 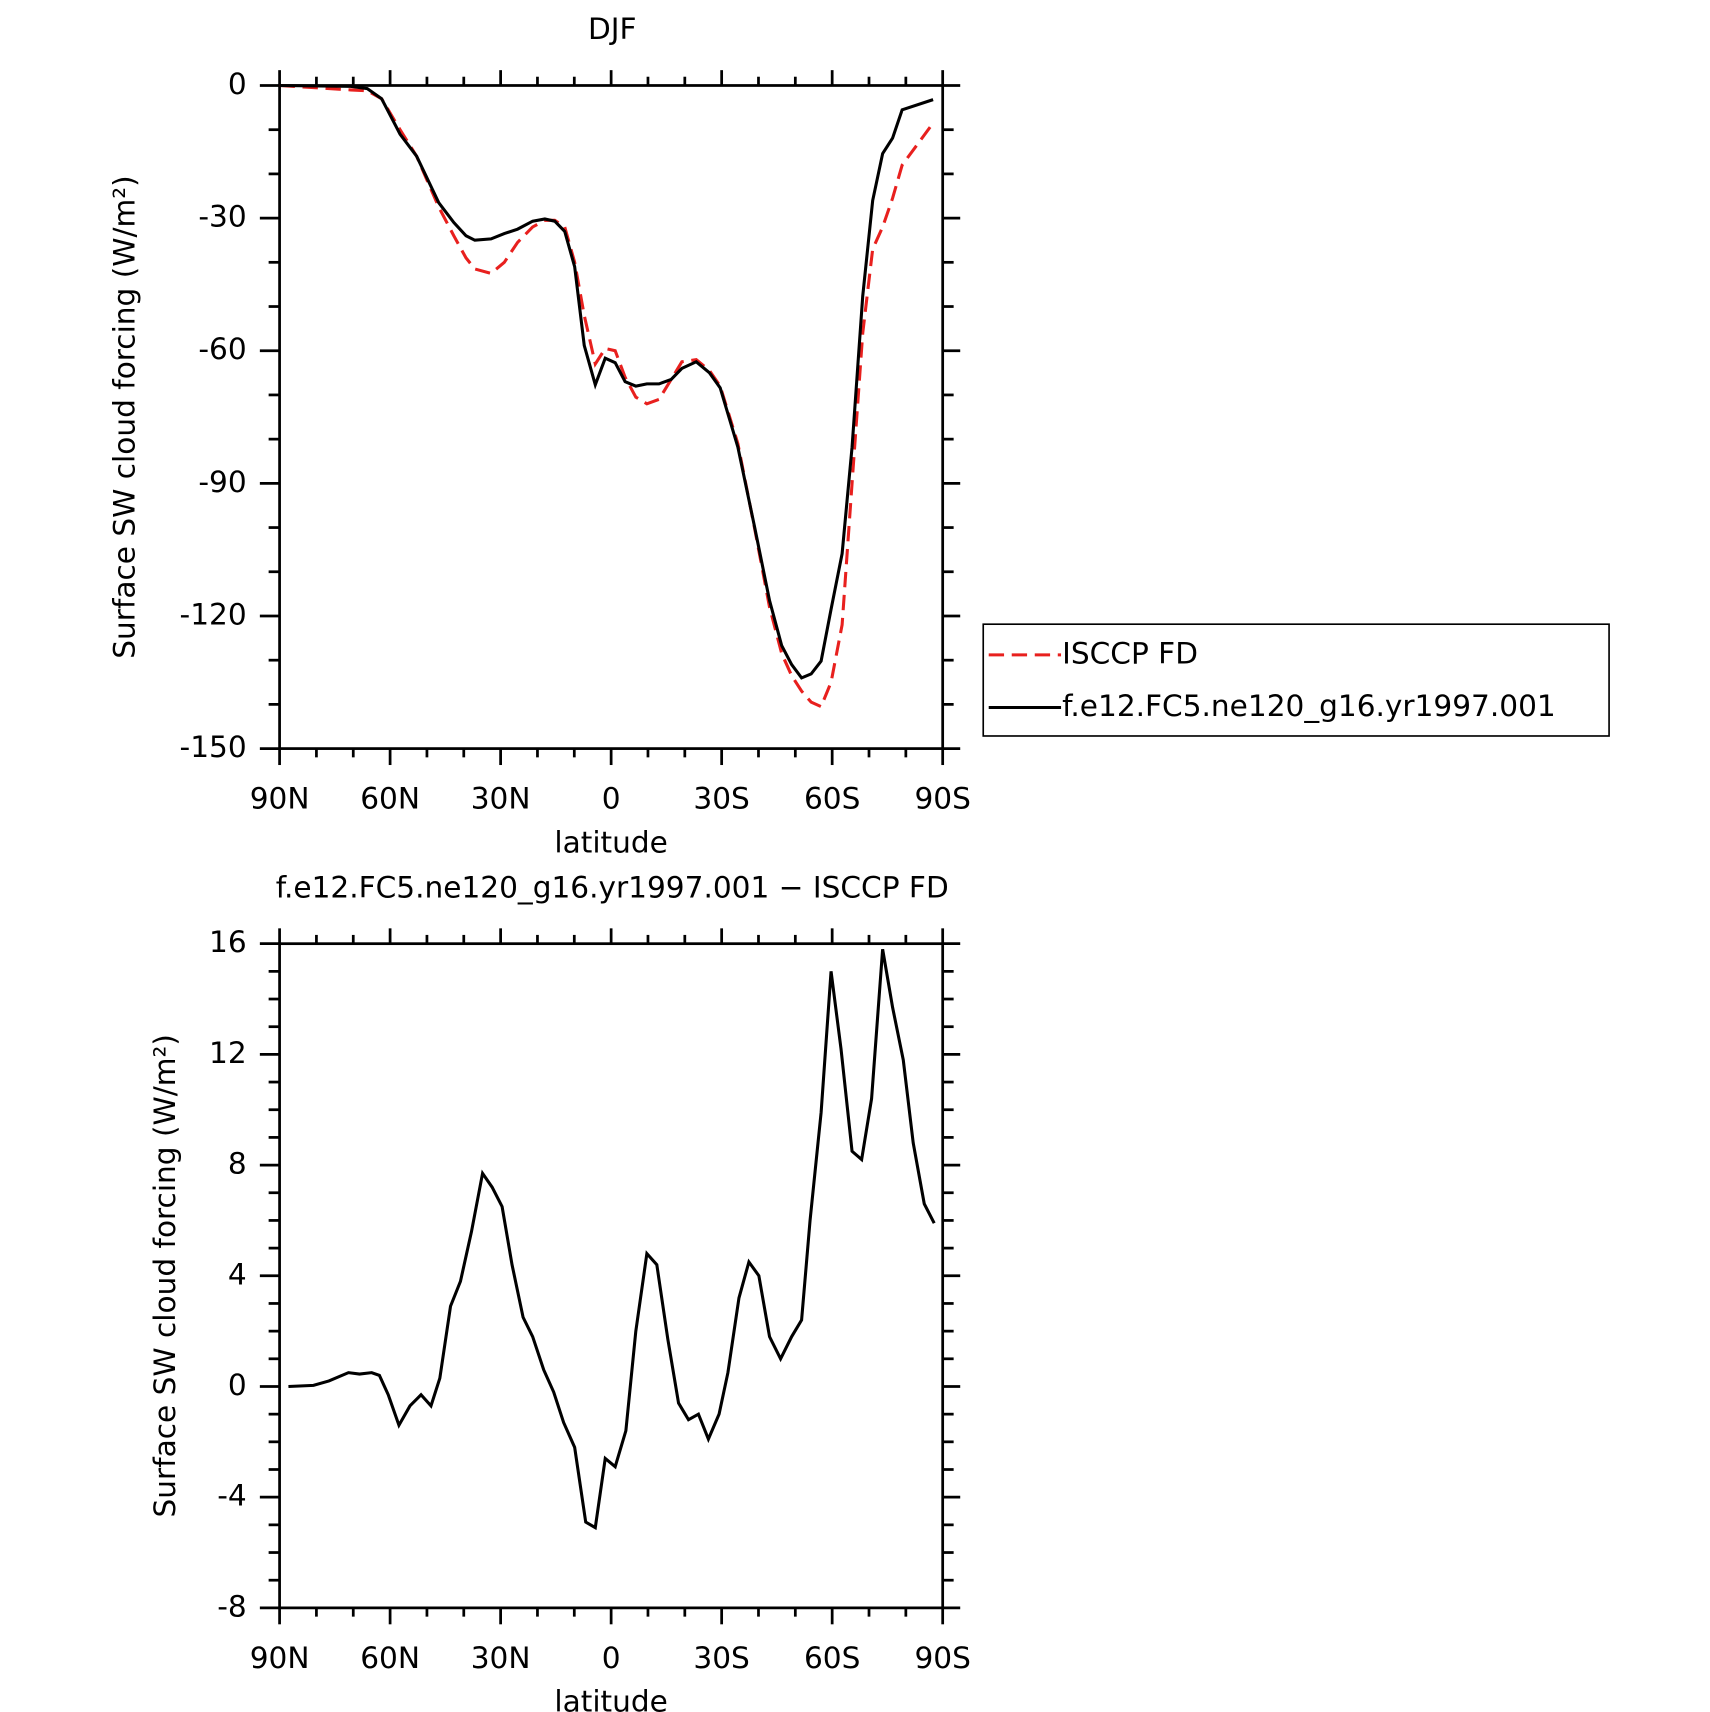 What do you see at coordinates (612, 29) in the screenshot?
I see `chart-title: DJF` at bounding box center [612, 29].